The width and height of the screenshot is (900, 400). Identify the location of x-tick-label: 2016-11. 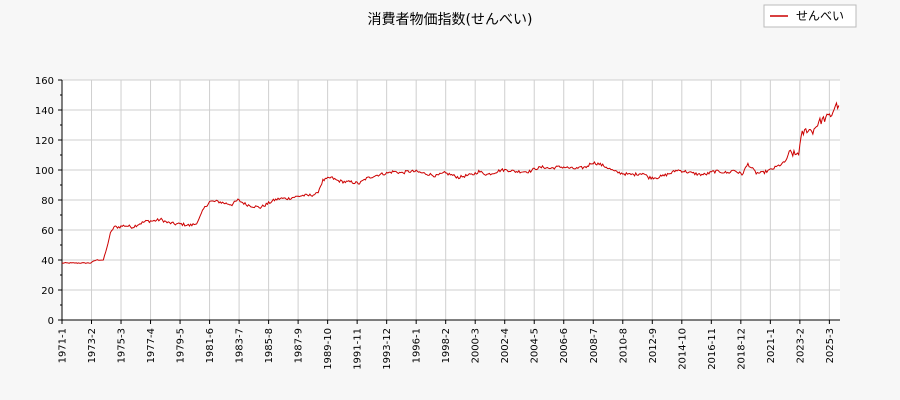
(712, 349).